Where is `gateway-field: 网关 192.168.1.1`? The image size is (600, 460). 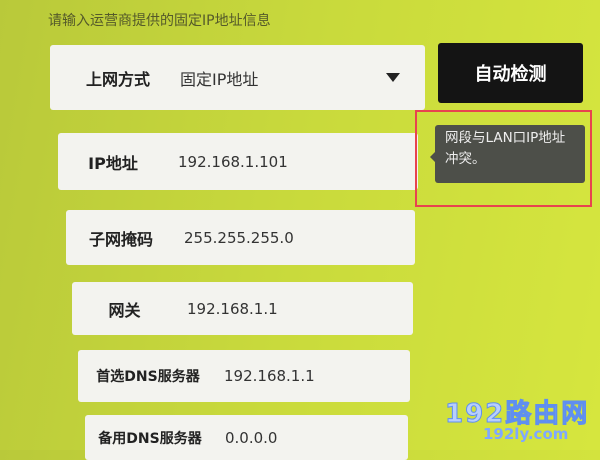 gateway-field: 网关 192.168.1.1 is located at coordinates (242, 308).